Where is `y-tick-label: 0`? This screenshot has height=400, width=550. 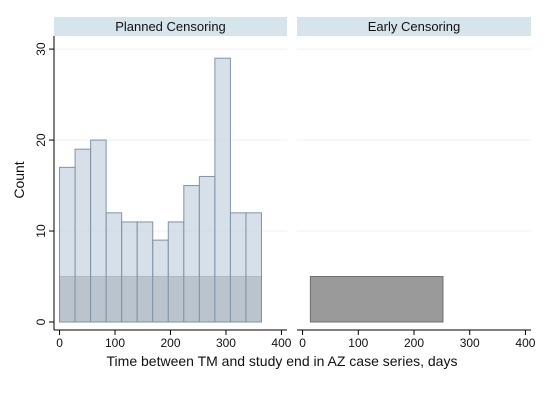 y-tick-label: 0 is located at coordinates (41, 321).